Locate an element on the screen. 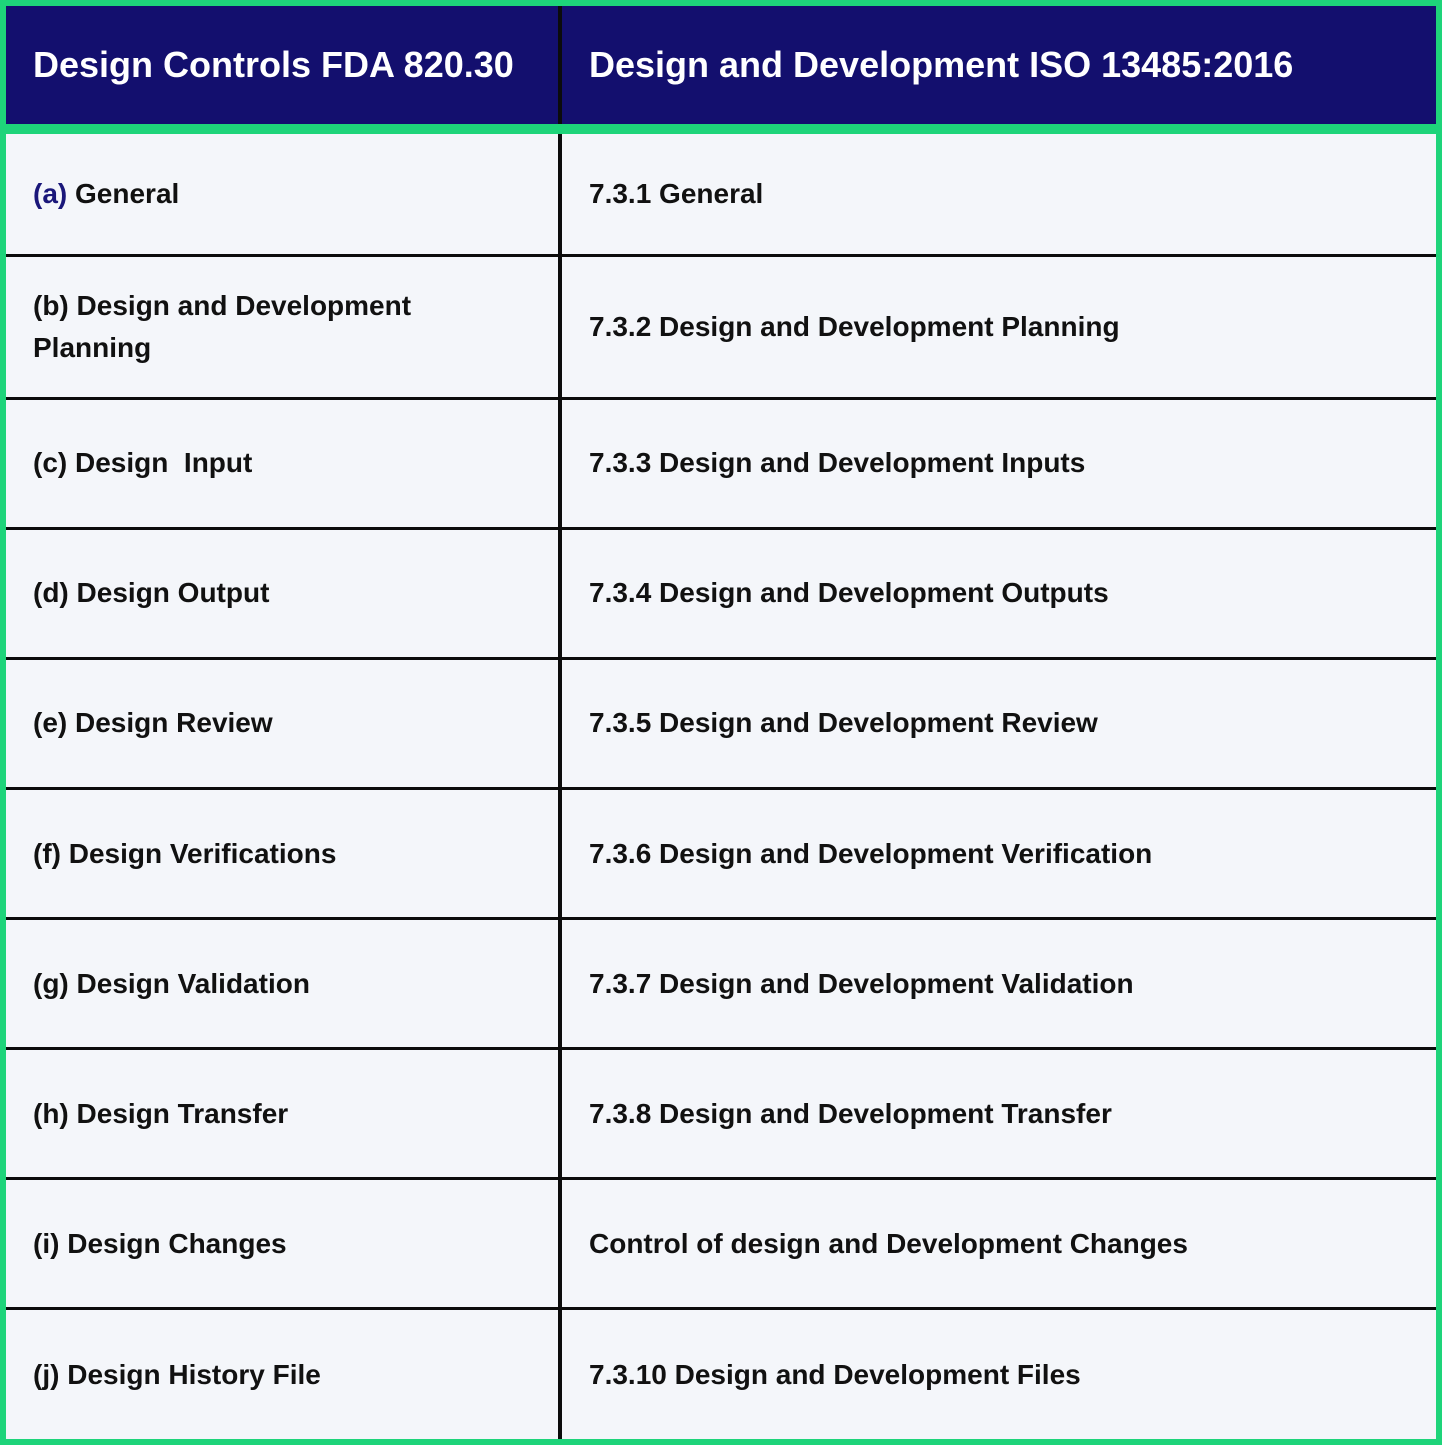 The height and width of the screenshot is (1445, 1442). iso-cell: 7.3.3 Design and Development Inputs is located at coordinates (998, 462).